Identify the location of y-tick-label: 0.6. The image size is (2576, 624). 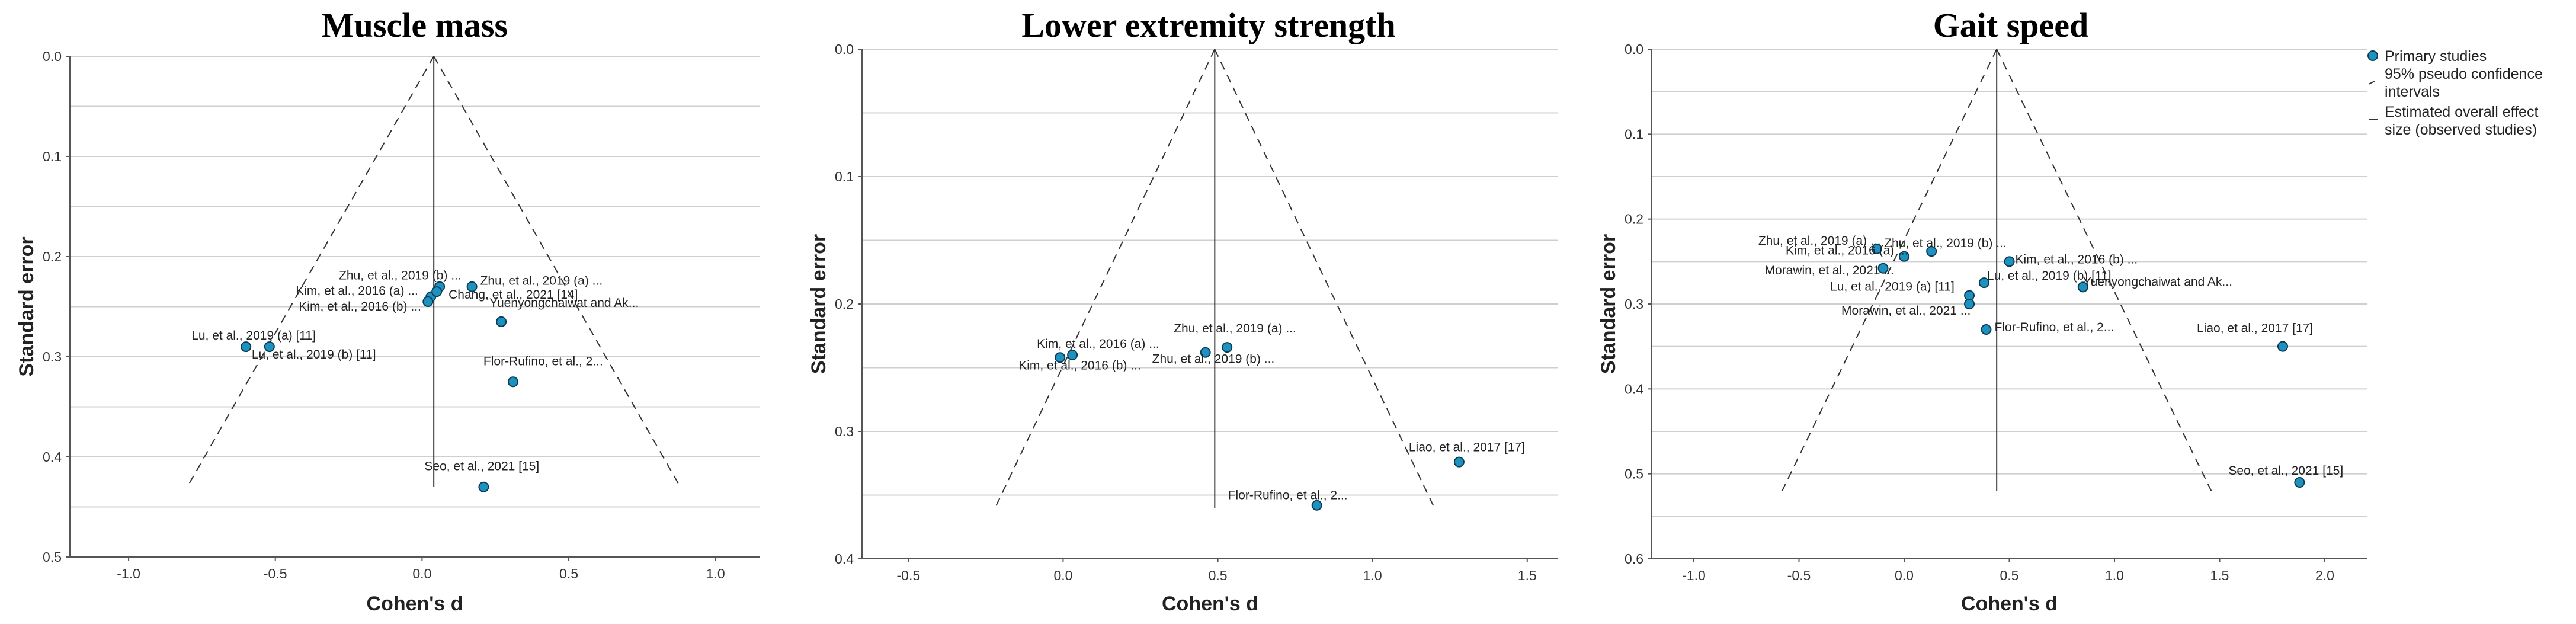
(1634, 559).